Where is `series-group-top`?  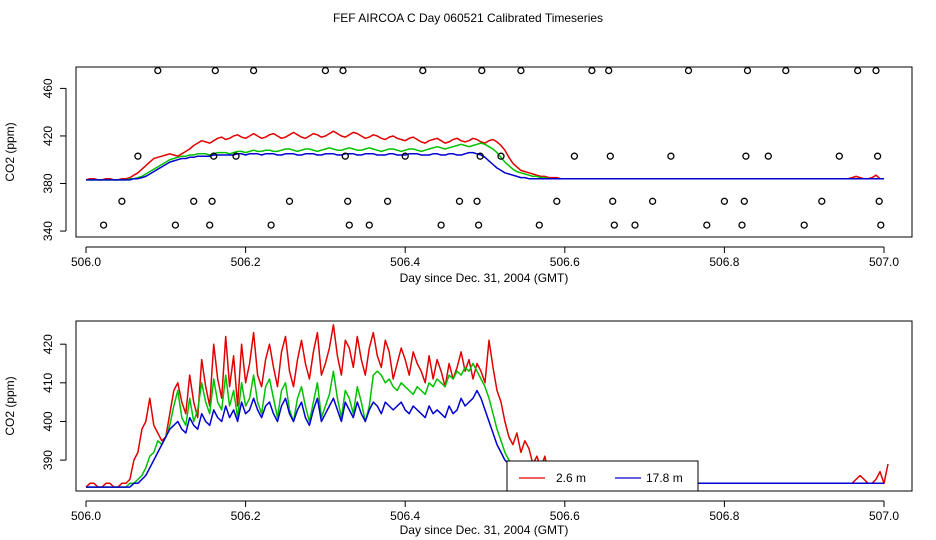 series-group-top is located at coordinates (484, 155).